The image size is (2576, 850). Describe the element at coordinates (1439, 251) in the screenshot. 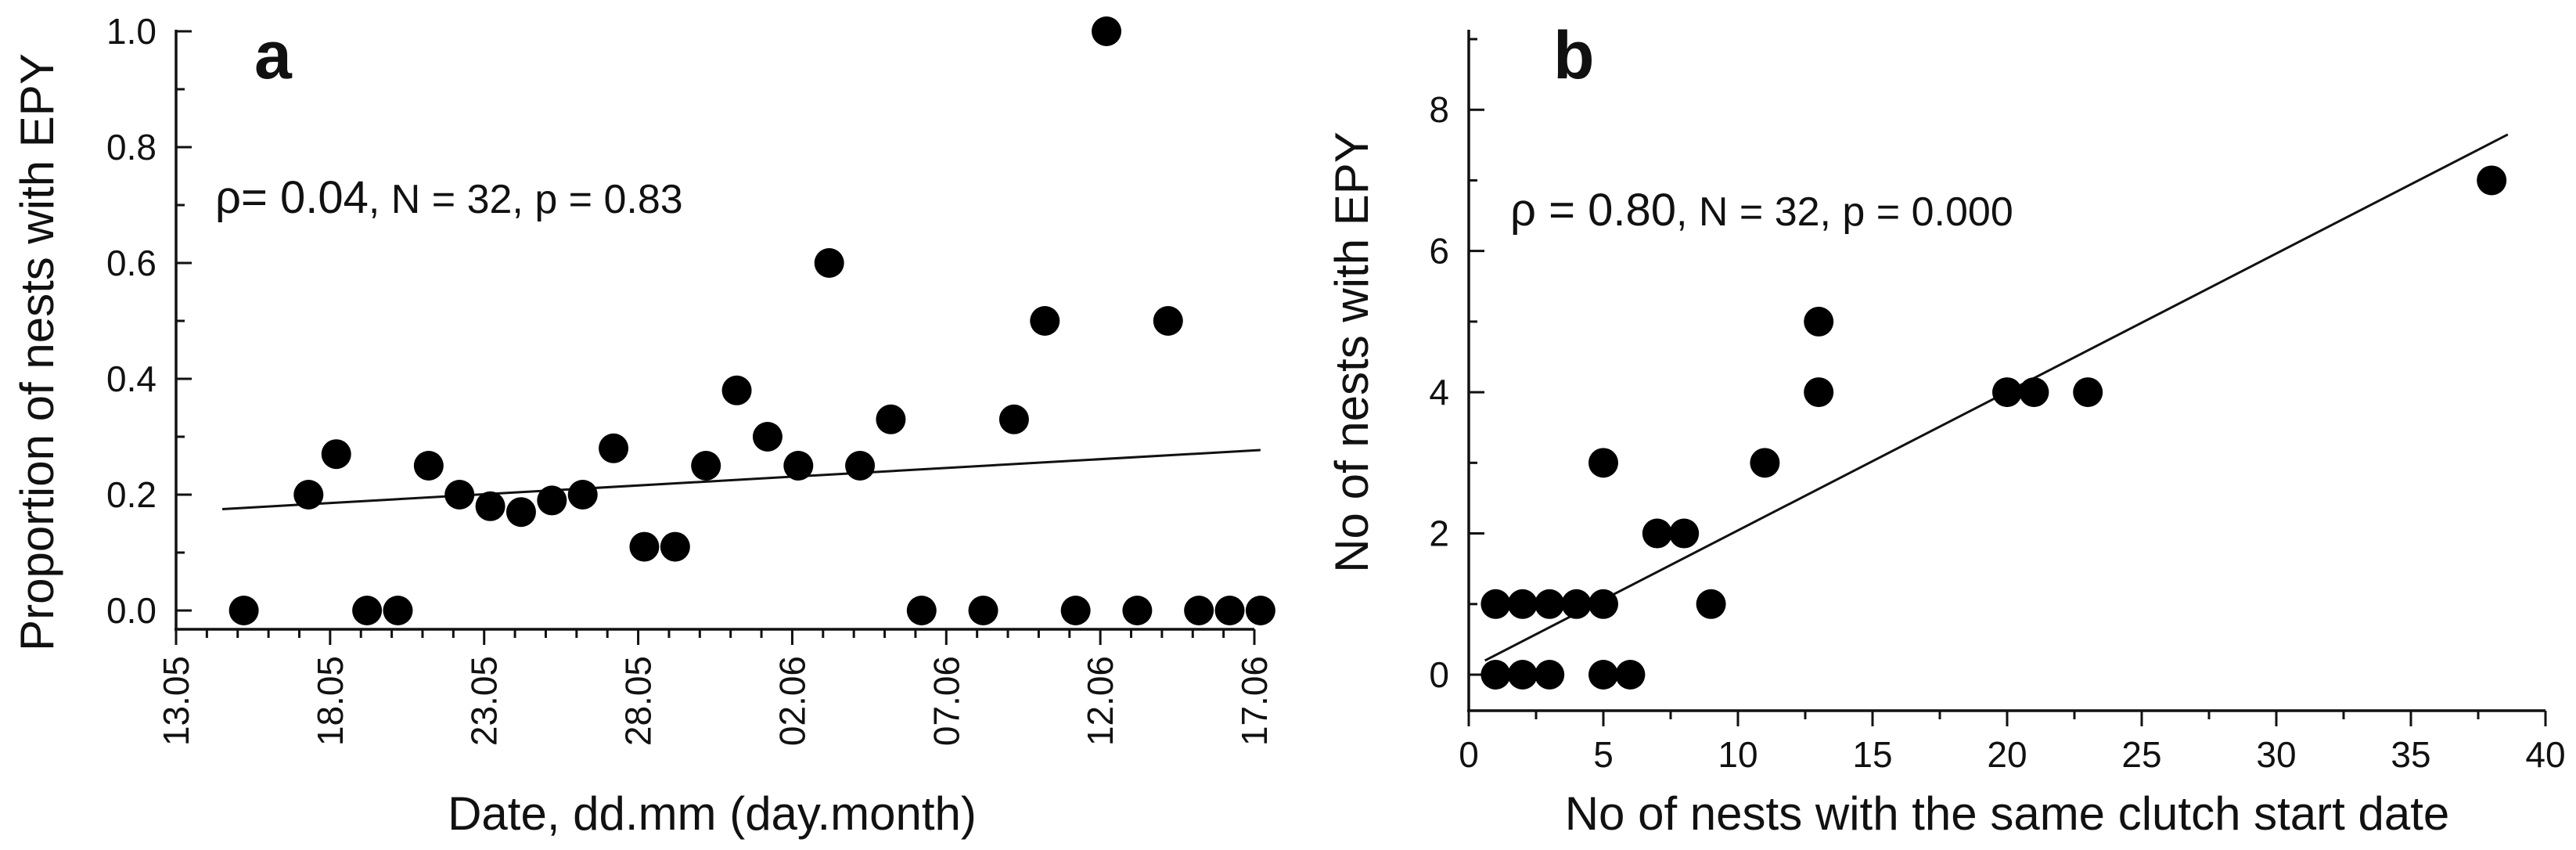

I see `y-tick-label: 6` at that location.